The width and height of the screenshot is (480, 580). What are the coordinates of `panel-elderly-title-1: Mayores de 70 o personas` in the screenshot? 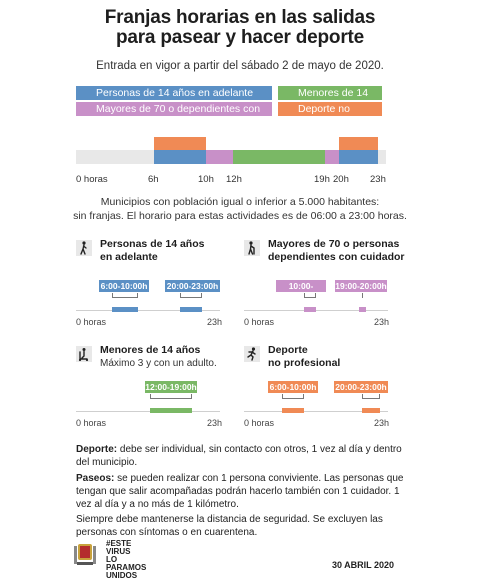 It's located at (334, 244).